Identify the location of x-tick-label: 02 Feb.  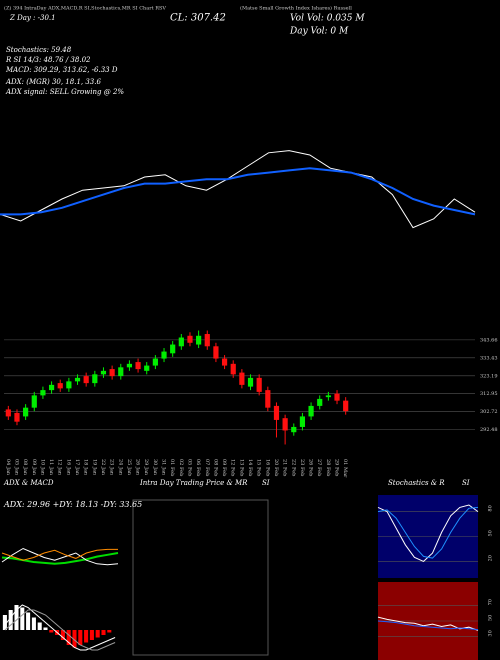
(181, 467).